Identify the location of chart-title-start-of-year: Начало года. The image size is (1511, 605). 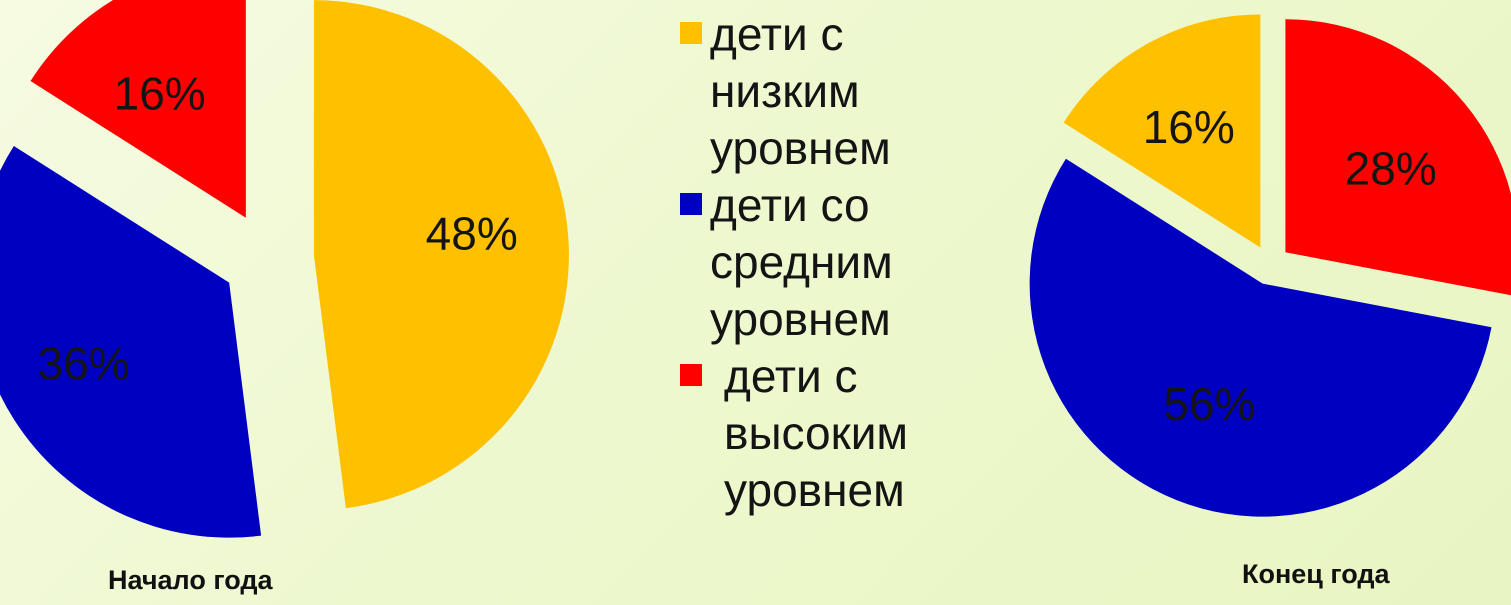
(190, 580).